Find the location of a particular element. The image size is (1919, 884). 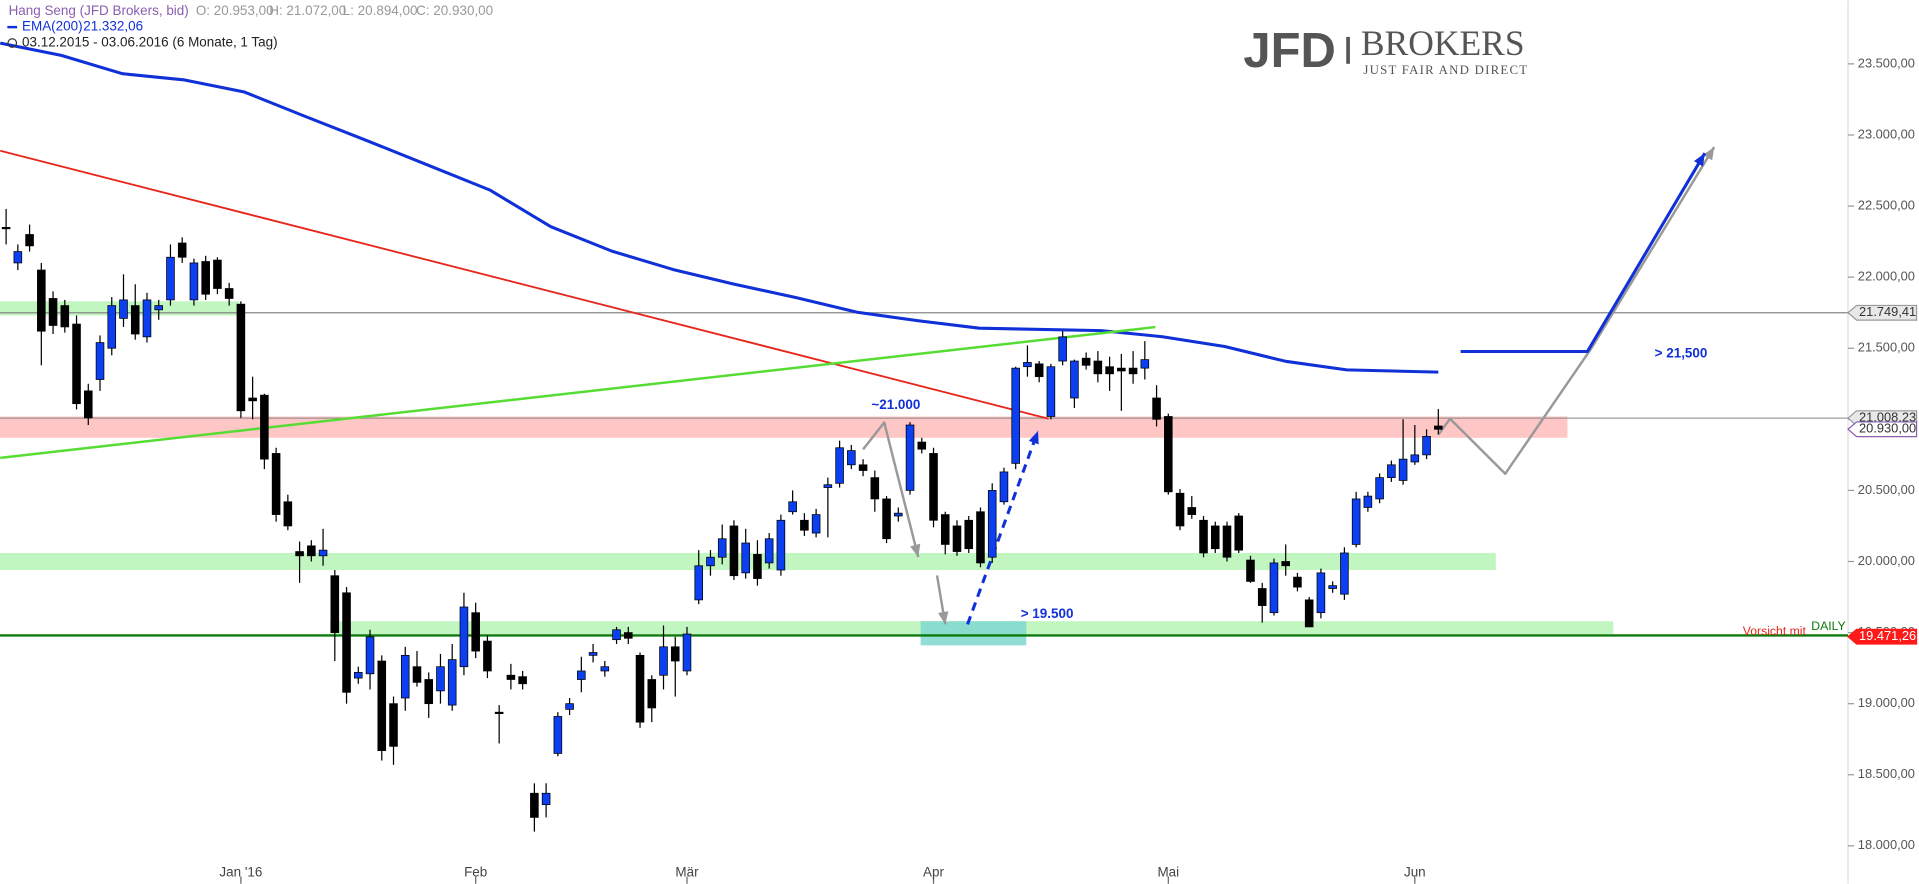

price-tag-label: 19.471,26 is located at coordinates (1887, 635).